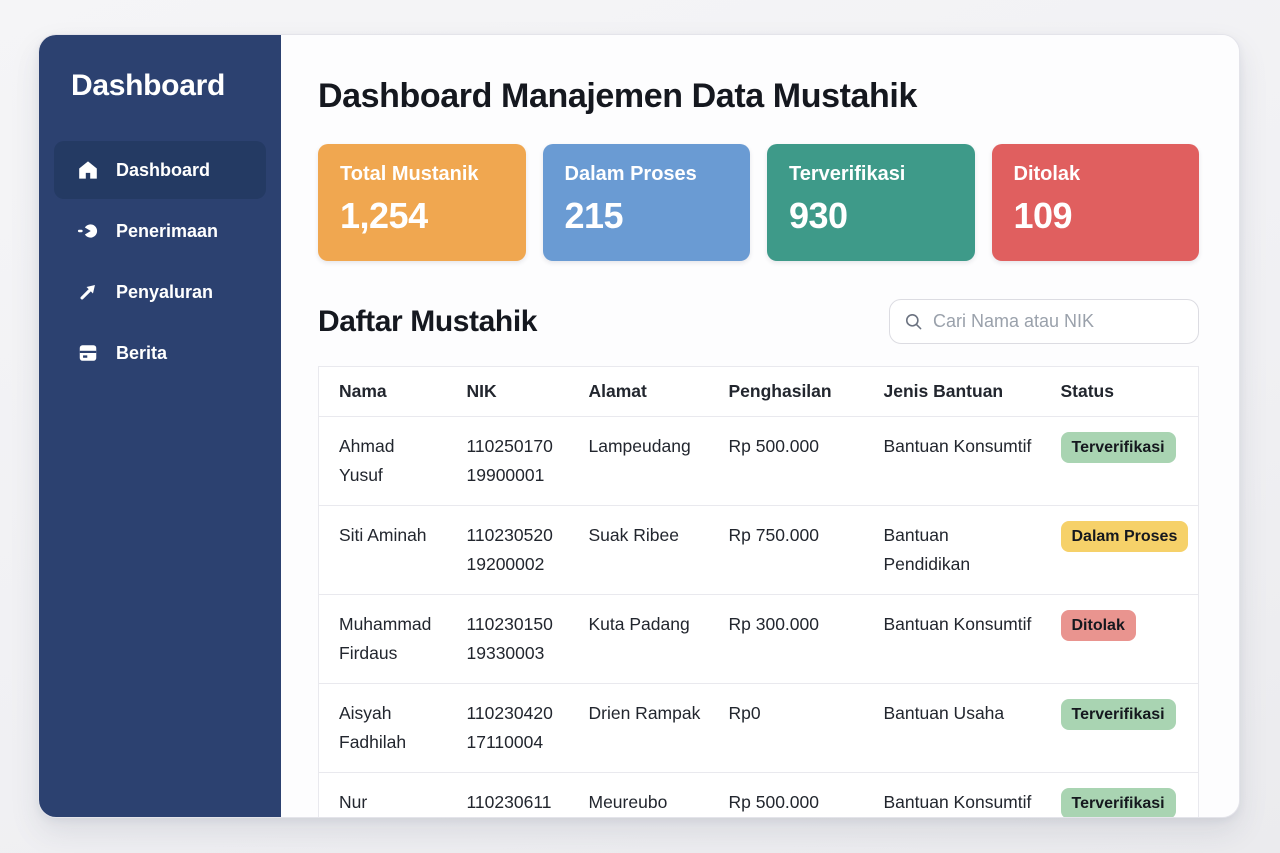 The width and height of the screenshot is (1280, 853). Describe the element at coordinates (786, 550) in the screenshot. I see `cell-penghasilan: Rp 750.000` at that location.